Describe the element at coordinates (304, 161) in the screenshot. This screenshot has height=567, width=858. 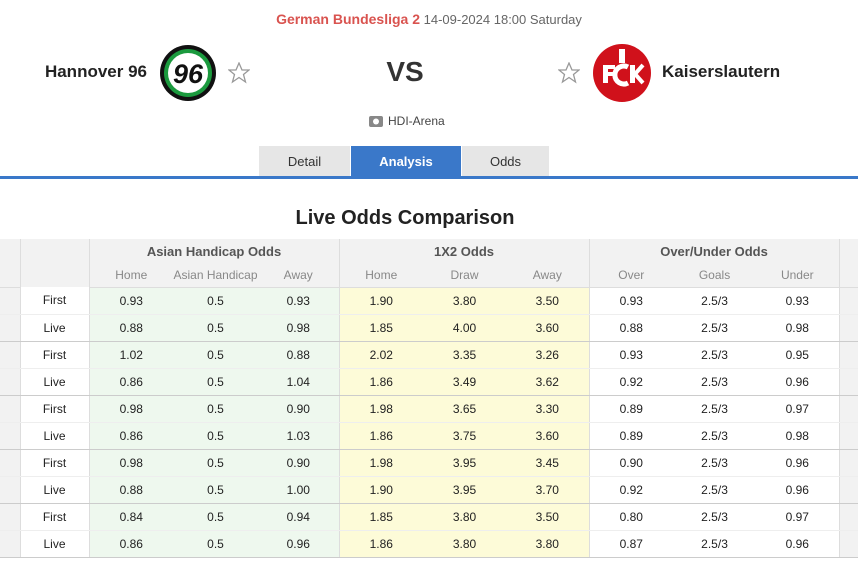
I see `tab: Detail` at that location.